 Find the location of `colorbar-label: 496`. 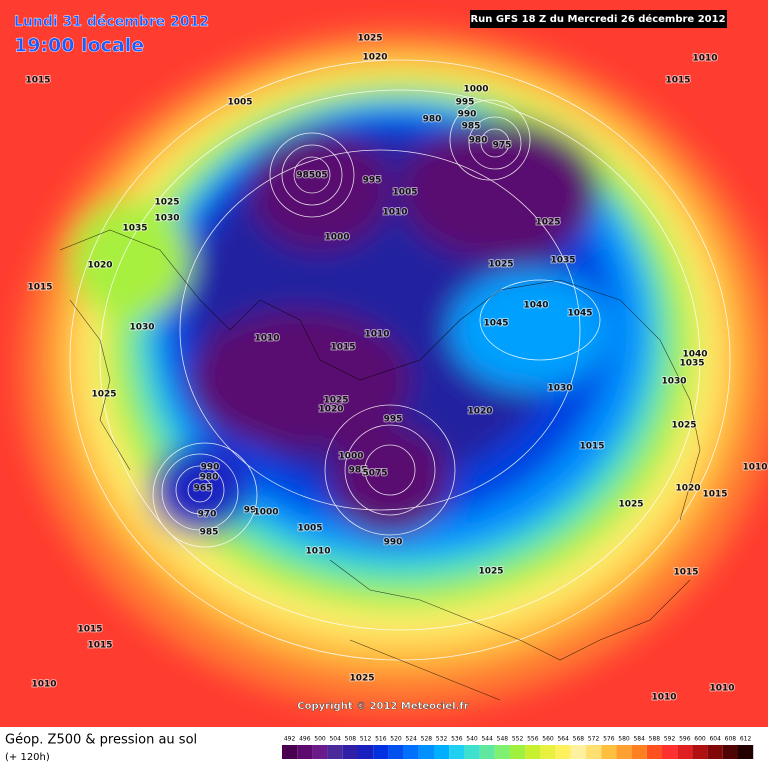

colorbar-label: 496 is located at coordinates (305, 739).